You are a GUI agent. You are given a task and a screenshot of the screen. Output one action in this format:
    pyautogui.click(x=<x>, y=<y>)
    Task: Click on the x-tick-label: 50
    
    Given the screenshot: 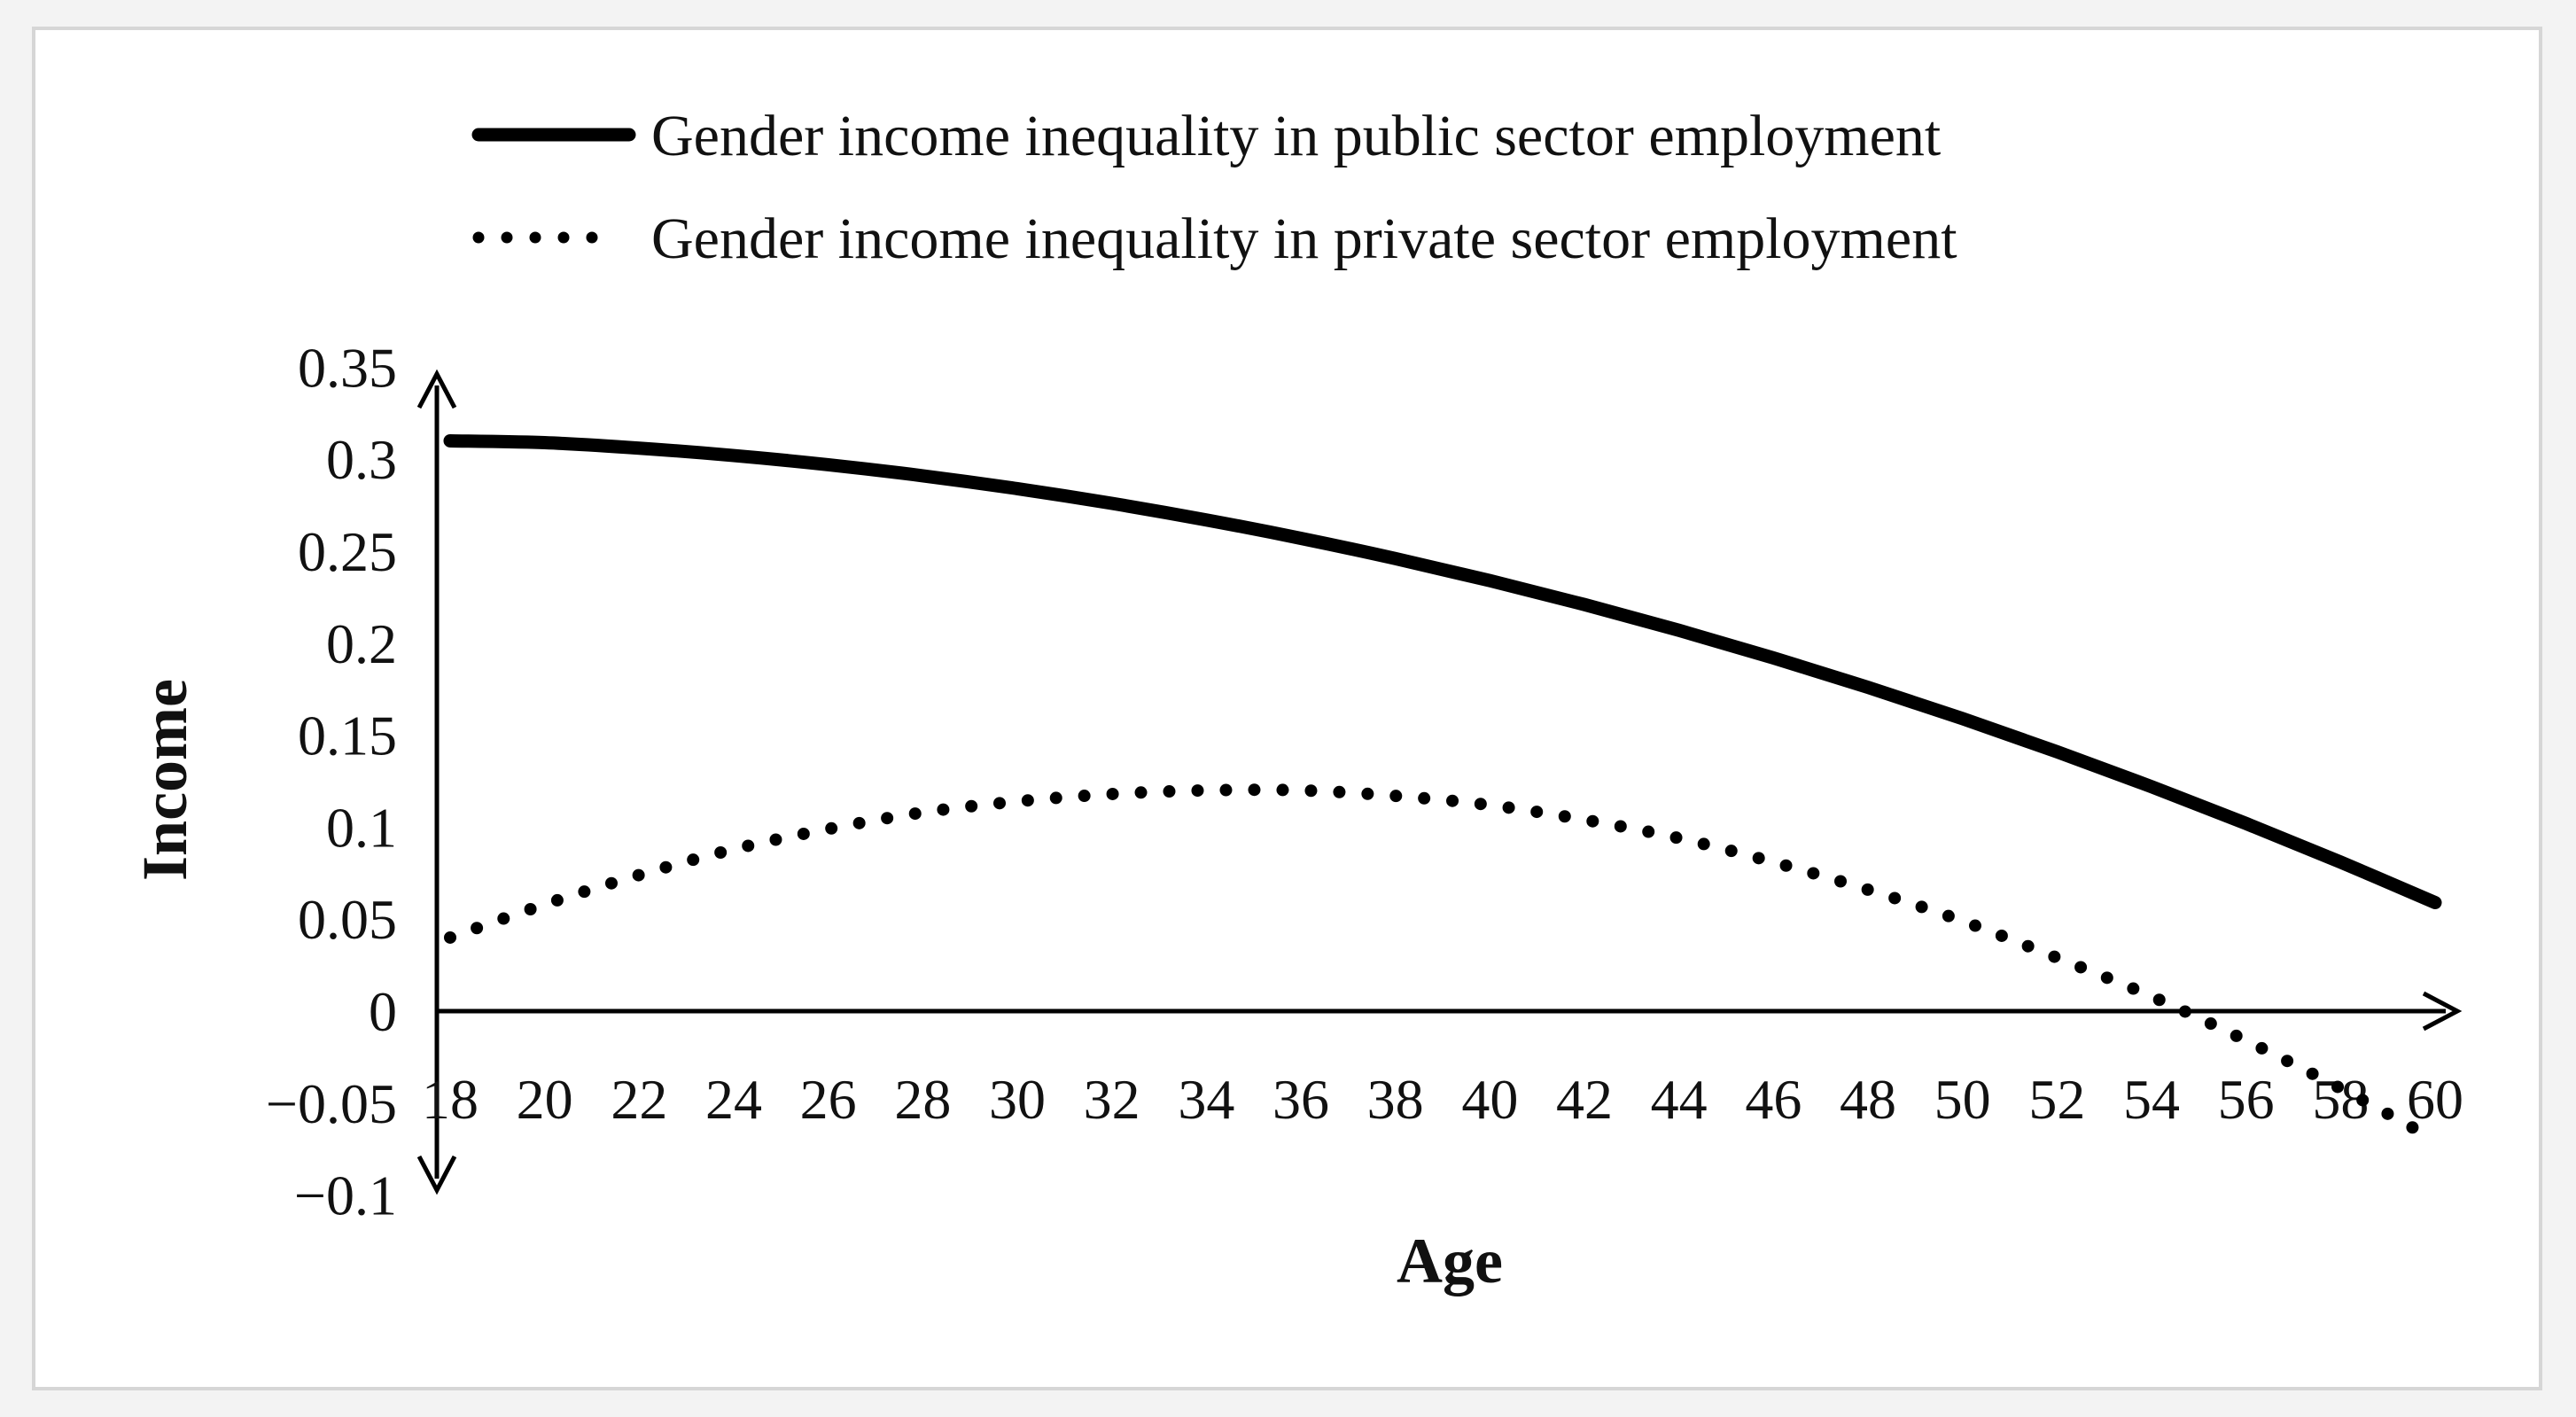 What is the action you would take?
    pyautogui.click(x=1963, y=1099)
    